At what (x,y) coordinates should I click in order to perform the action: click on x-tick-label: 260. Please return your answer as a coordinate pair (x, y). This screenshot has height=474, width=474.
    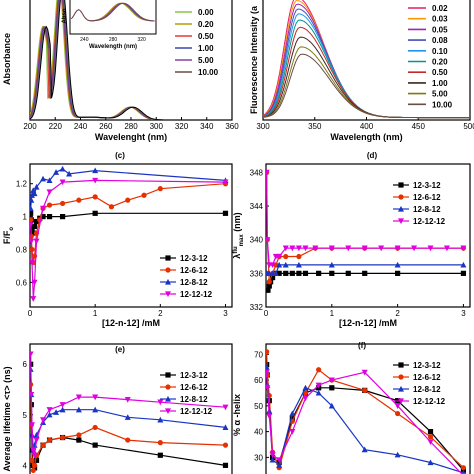
    Looking at the image, I should click on (106, 126).